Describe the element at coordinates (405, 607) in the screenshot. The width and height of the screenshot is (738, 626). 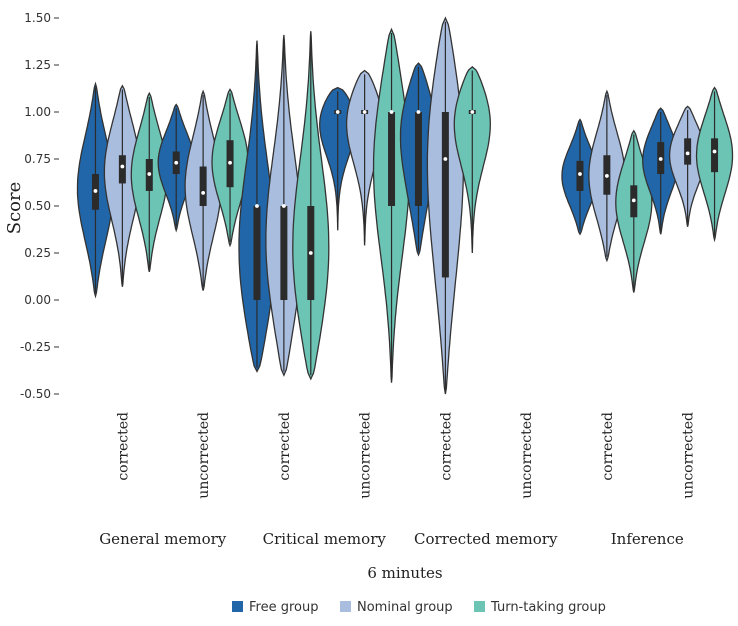
I see `legend-label: Nominal group` at that location.